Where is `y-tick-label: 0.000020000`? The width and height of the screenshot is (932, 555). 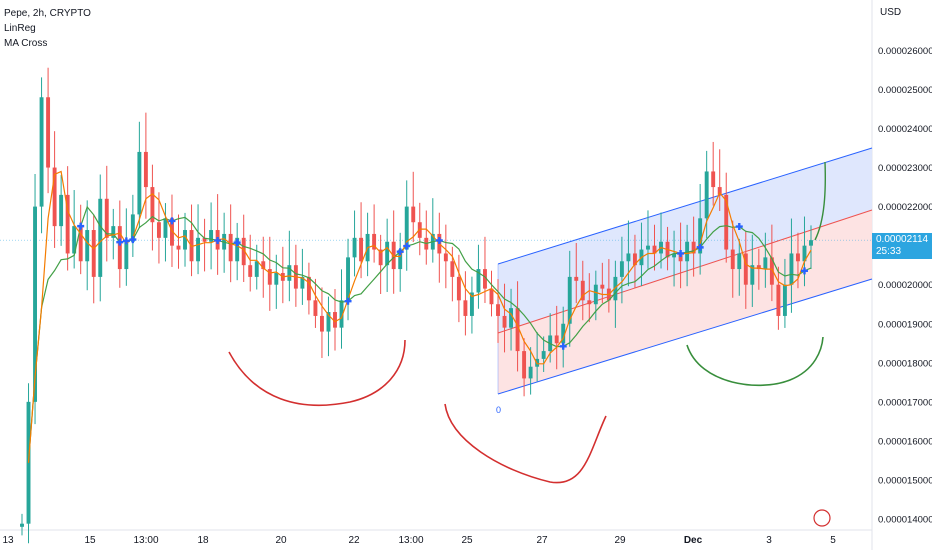
y-tick-label: 0.000020000 is located at coordinates (905, 285).